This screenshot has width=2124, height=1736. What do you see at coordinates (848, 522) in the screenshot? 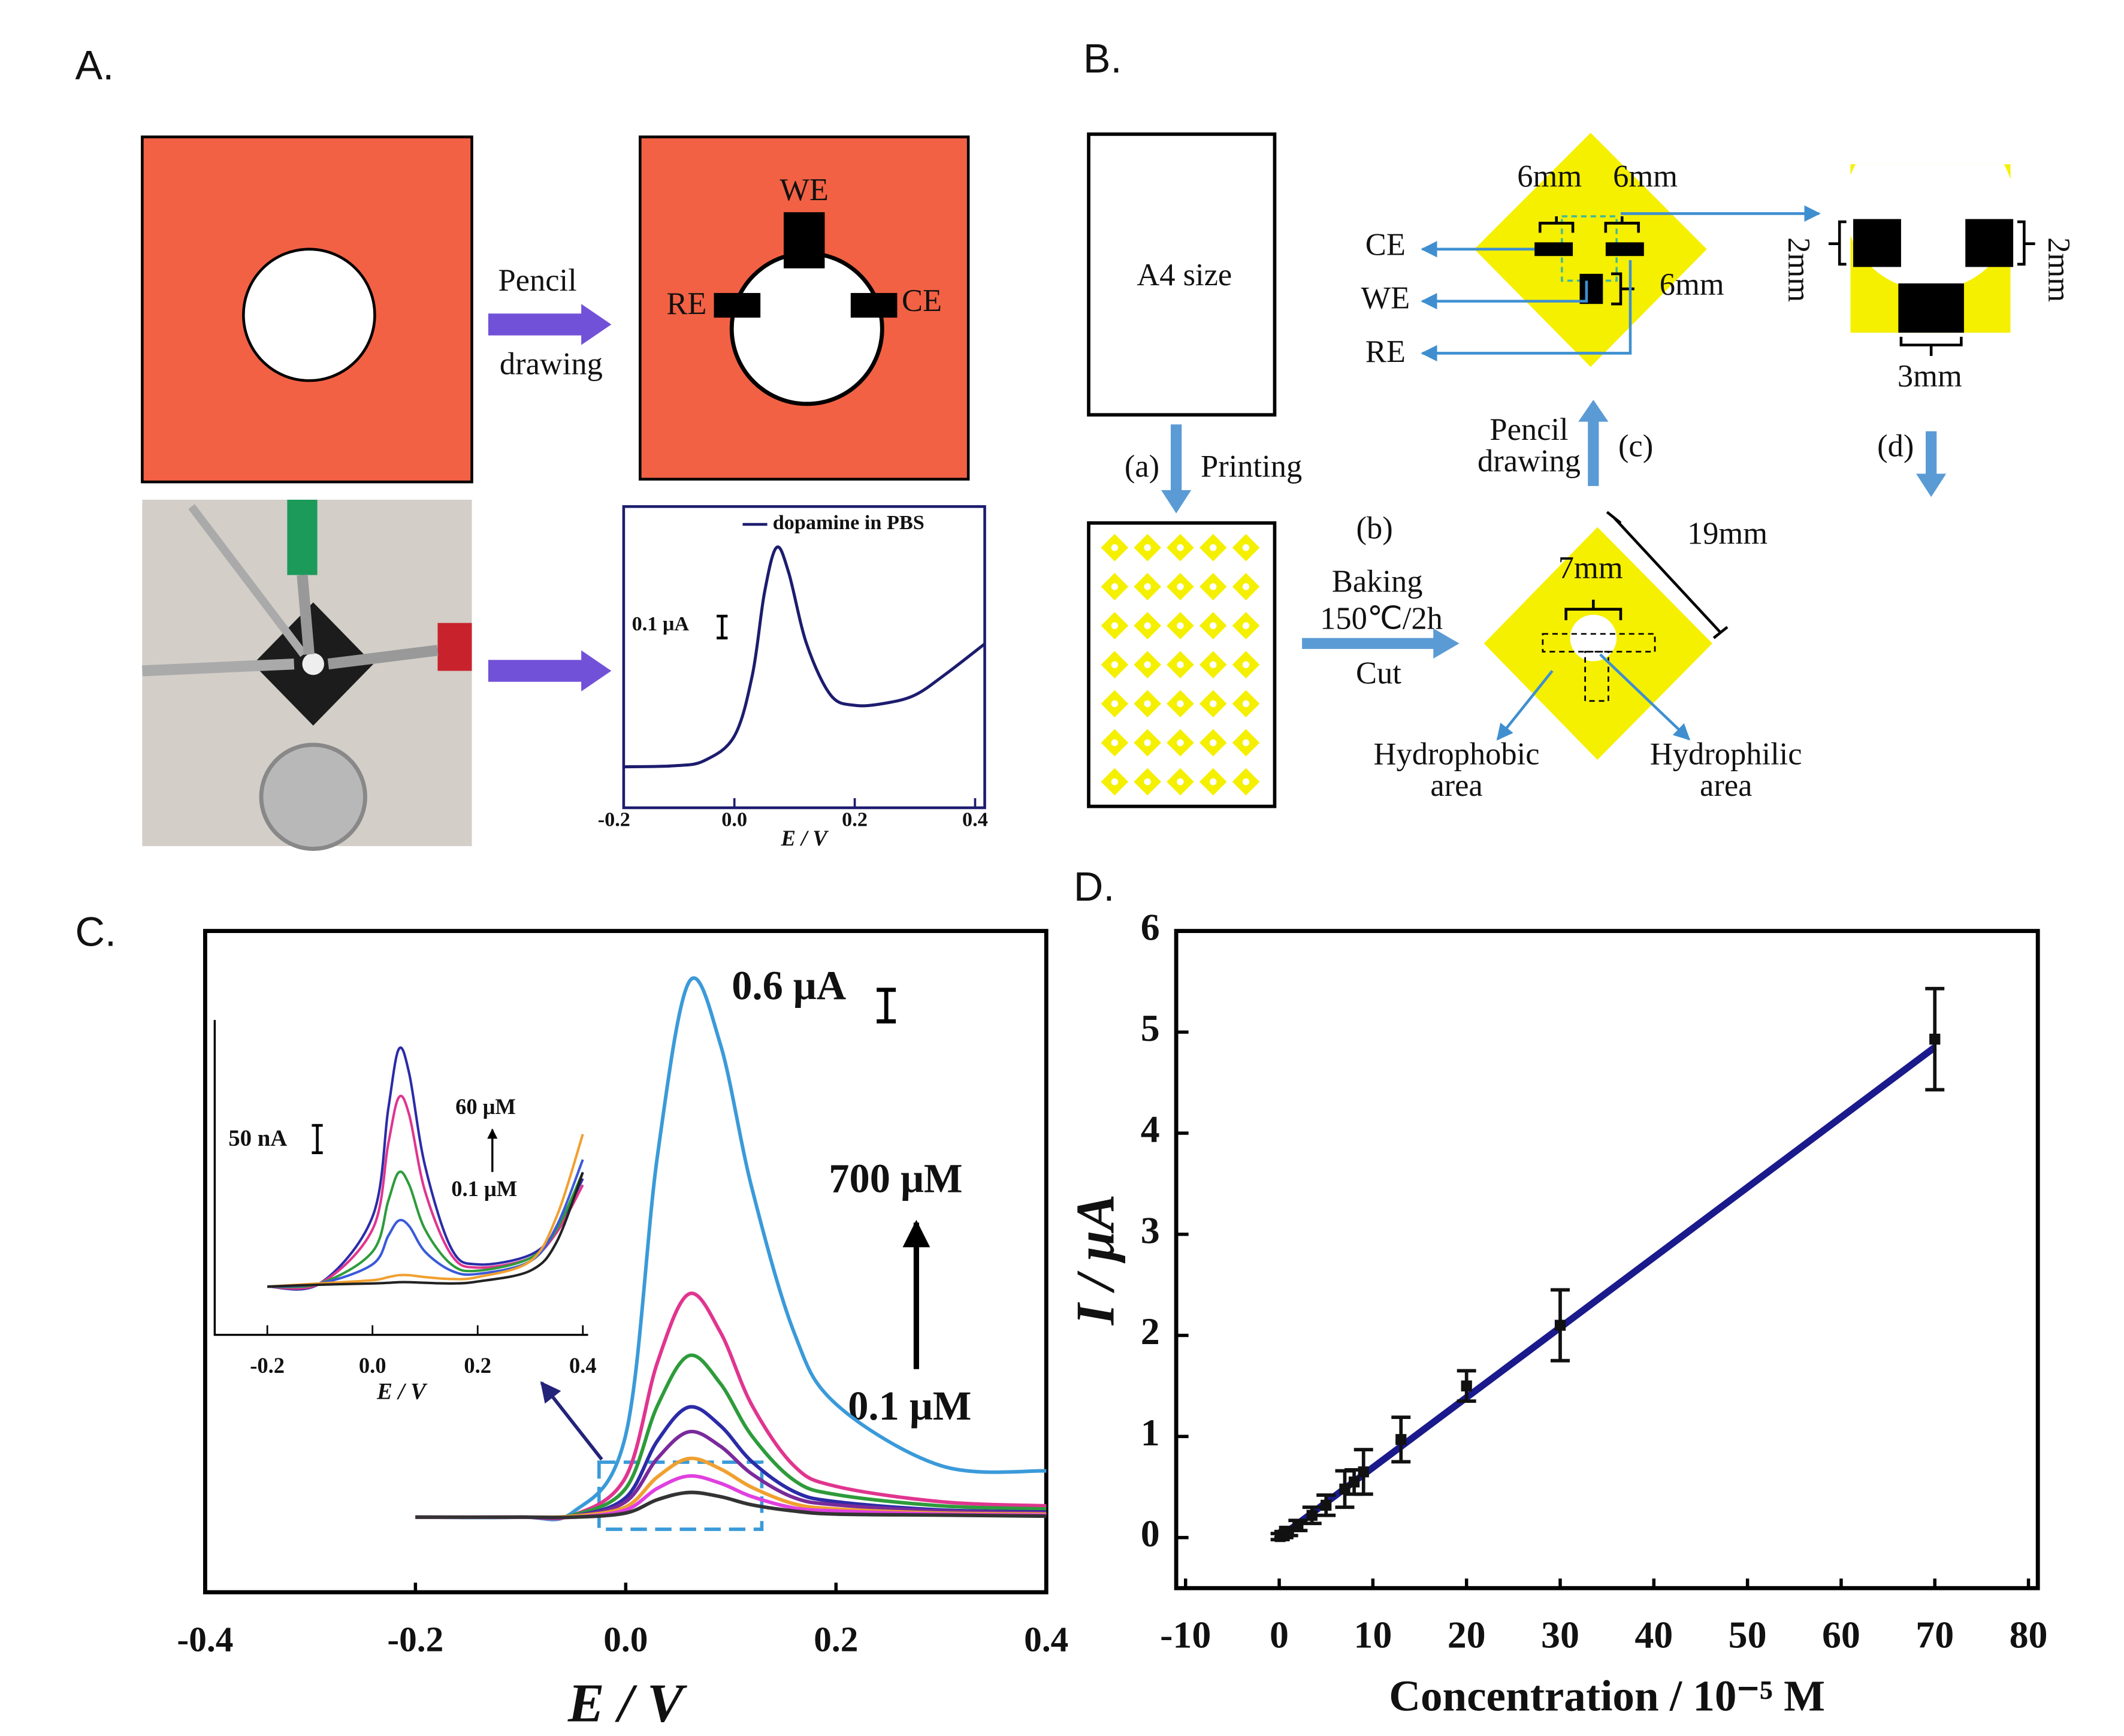
I see `legend-label: dopamine in PBS` at bounding box center [848, 522].